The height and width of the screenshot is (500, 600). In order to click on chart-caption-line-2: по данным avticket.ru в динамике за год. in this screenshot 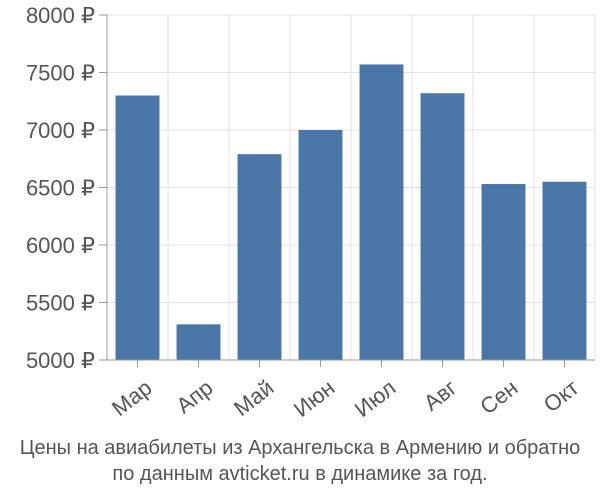, I will do `click(300, 474)`.